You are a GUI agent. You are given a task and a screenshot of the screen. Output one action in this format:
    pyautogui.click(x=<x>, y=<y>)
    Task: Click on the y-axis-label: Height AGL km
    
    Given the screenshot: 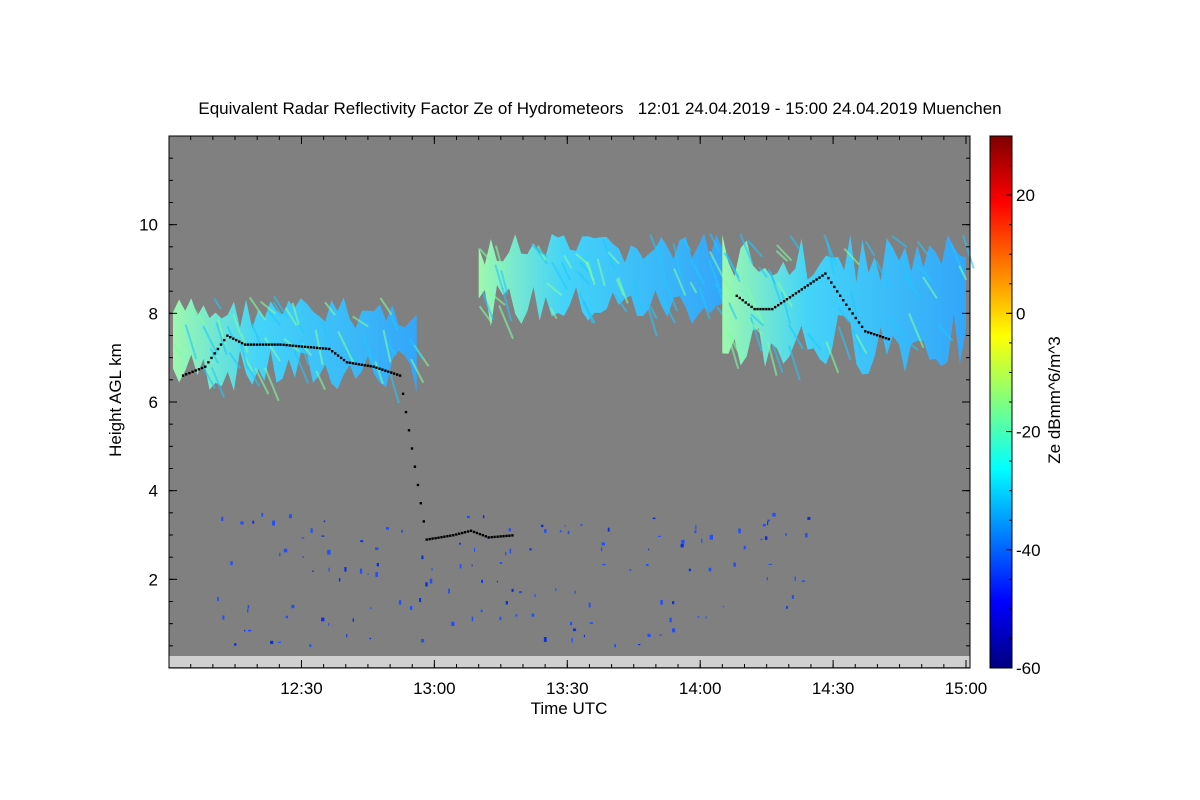 What is the action you would take?
    pyautogui.click(x=115, y=400)
    